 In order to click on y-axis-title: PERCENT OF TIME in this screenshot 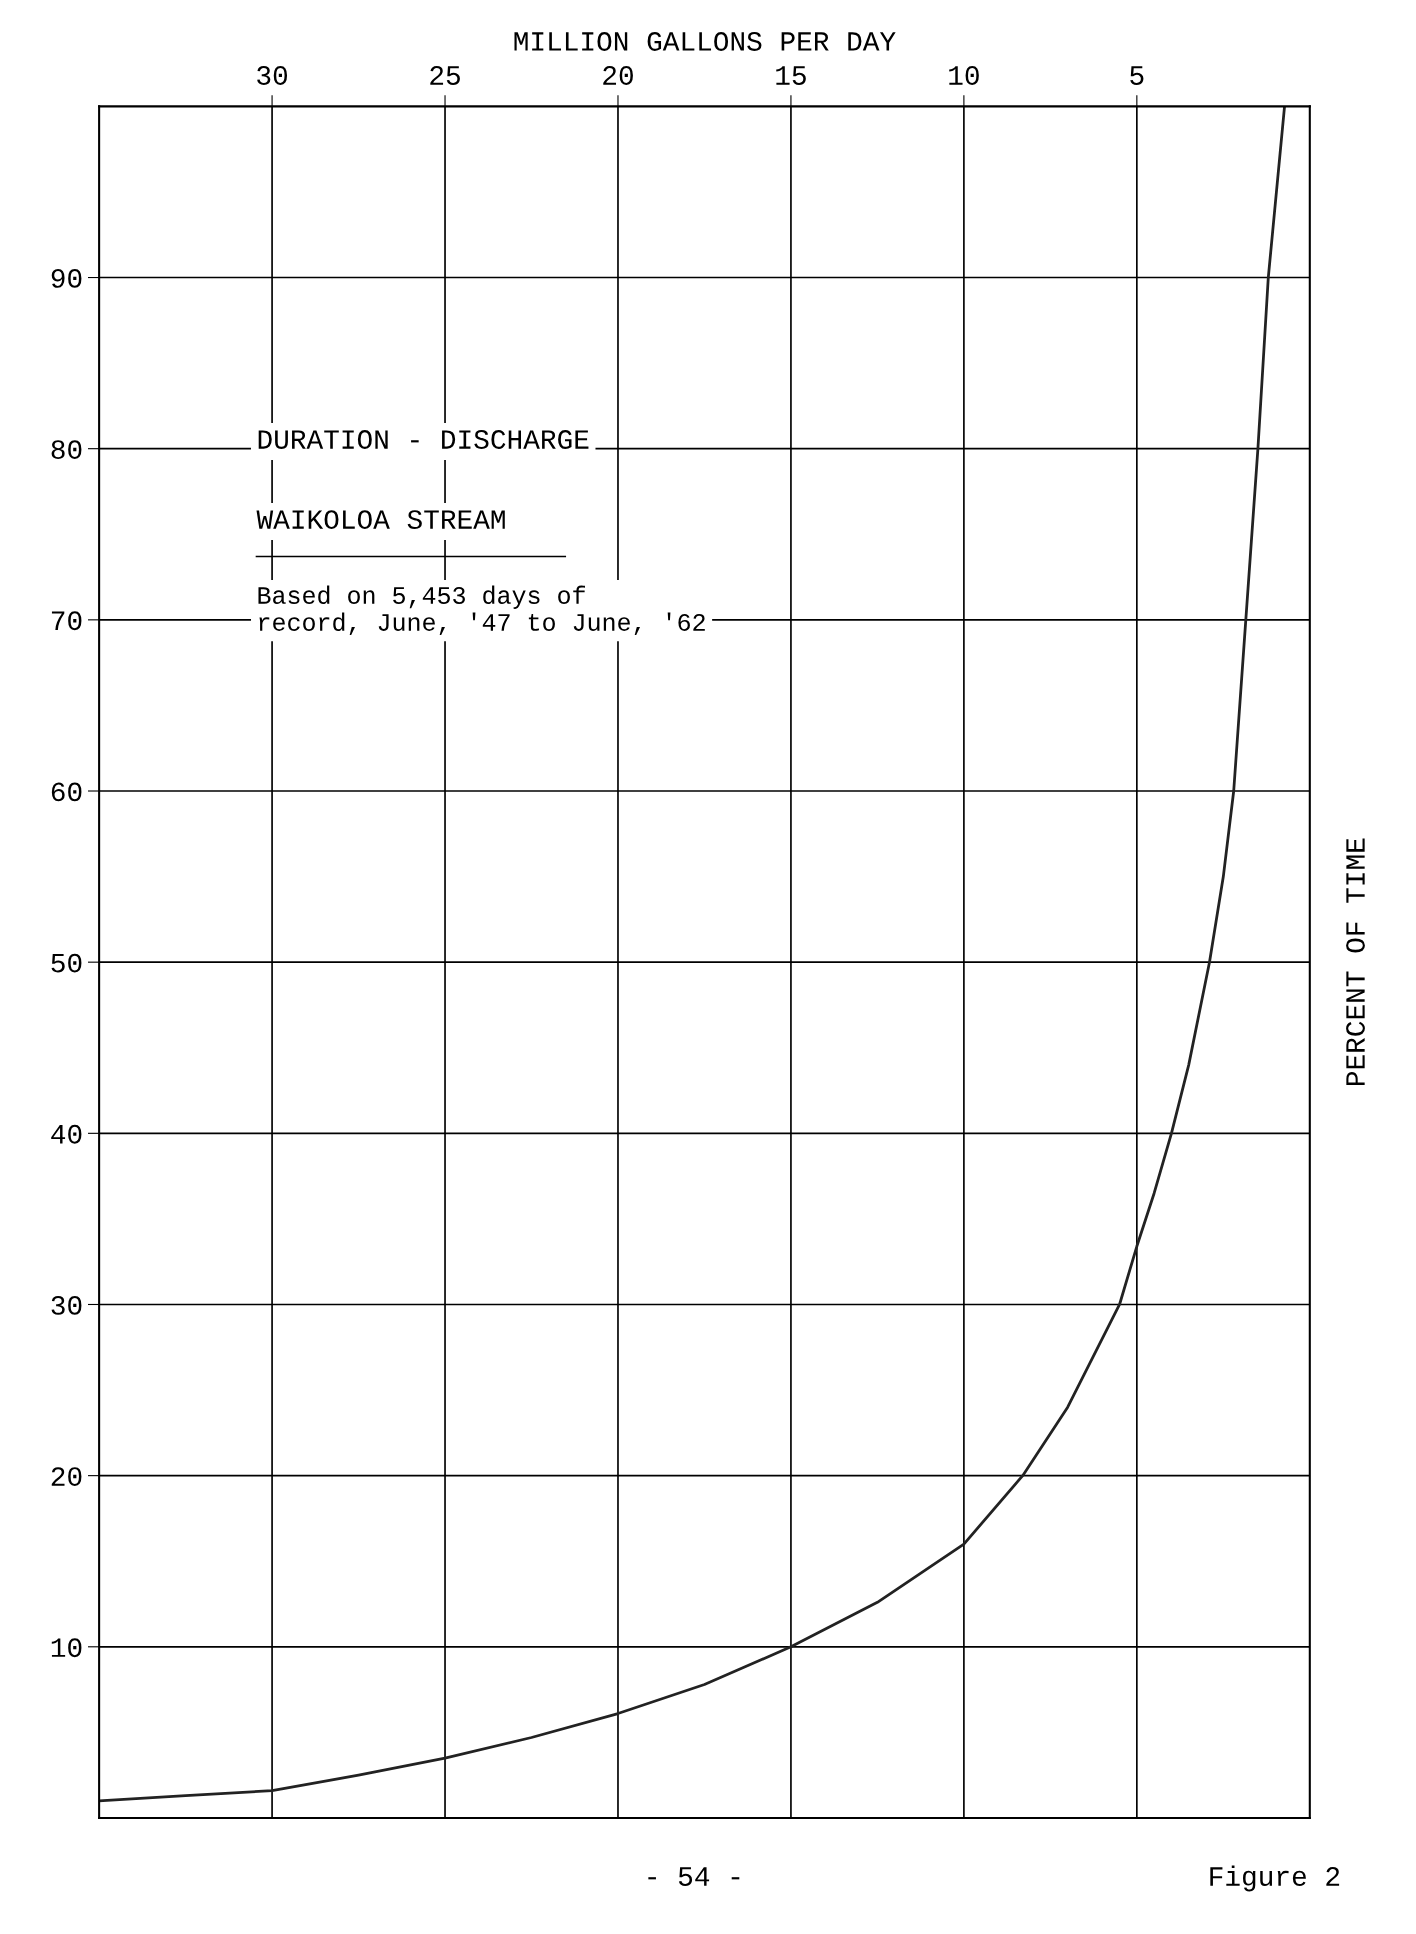, I will do `click(1355, 961)`.